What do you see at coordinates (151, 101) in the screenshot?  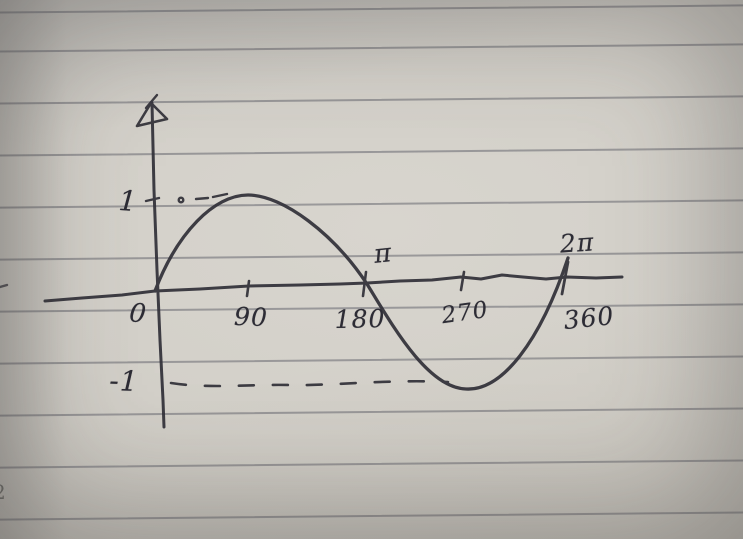 I see `y-axis-arrow-tip-stroke` at bounding box center [151, 101].